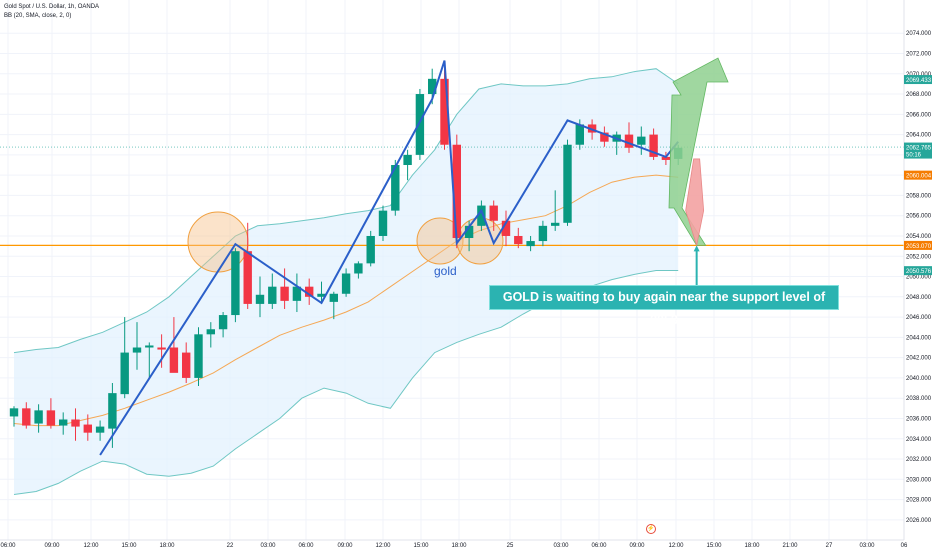  I want to click on price-tick-label: 2042.000, so click(919, 359).